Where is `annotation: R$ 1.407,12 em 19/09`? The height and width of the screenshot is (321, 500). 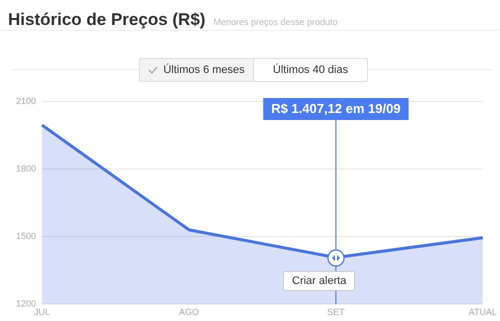 annotation: R$ 1.407,12 em 19/09 is located at coordinates (336, 108).